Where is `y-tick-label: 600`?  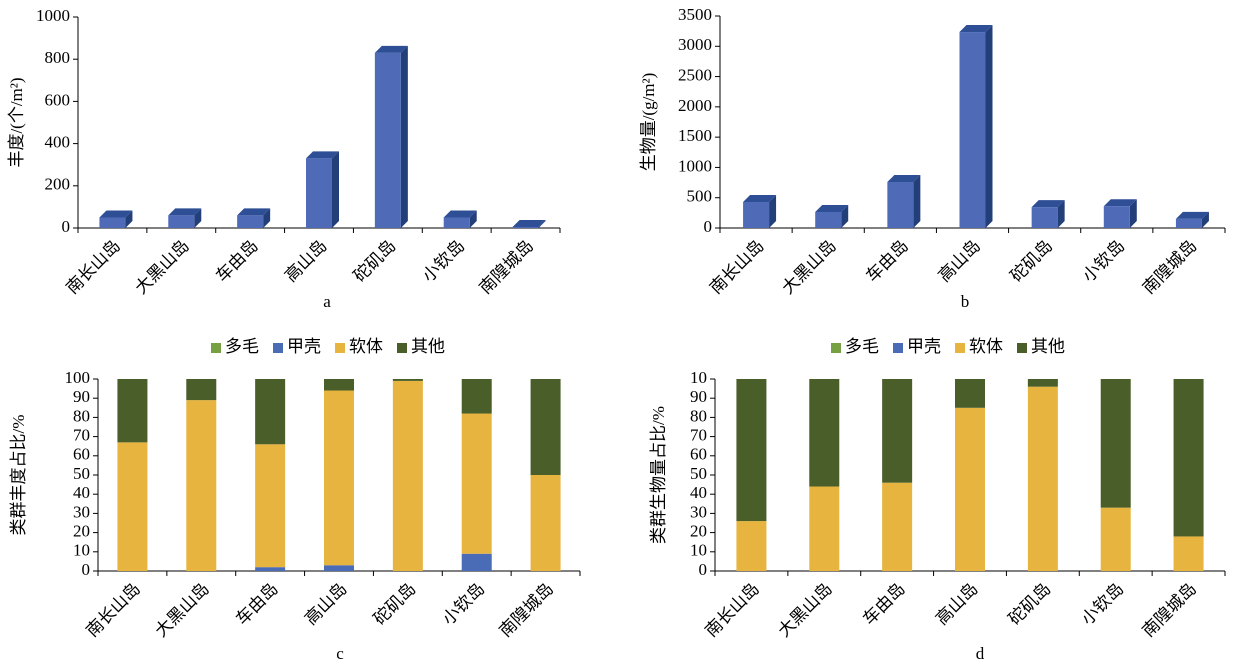
y-tick-label: 600 is located at coordinates (58, 99).